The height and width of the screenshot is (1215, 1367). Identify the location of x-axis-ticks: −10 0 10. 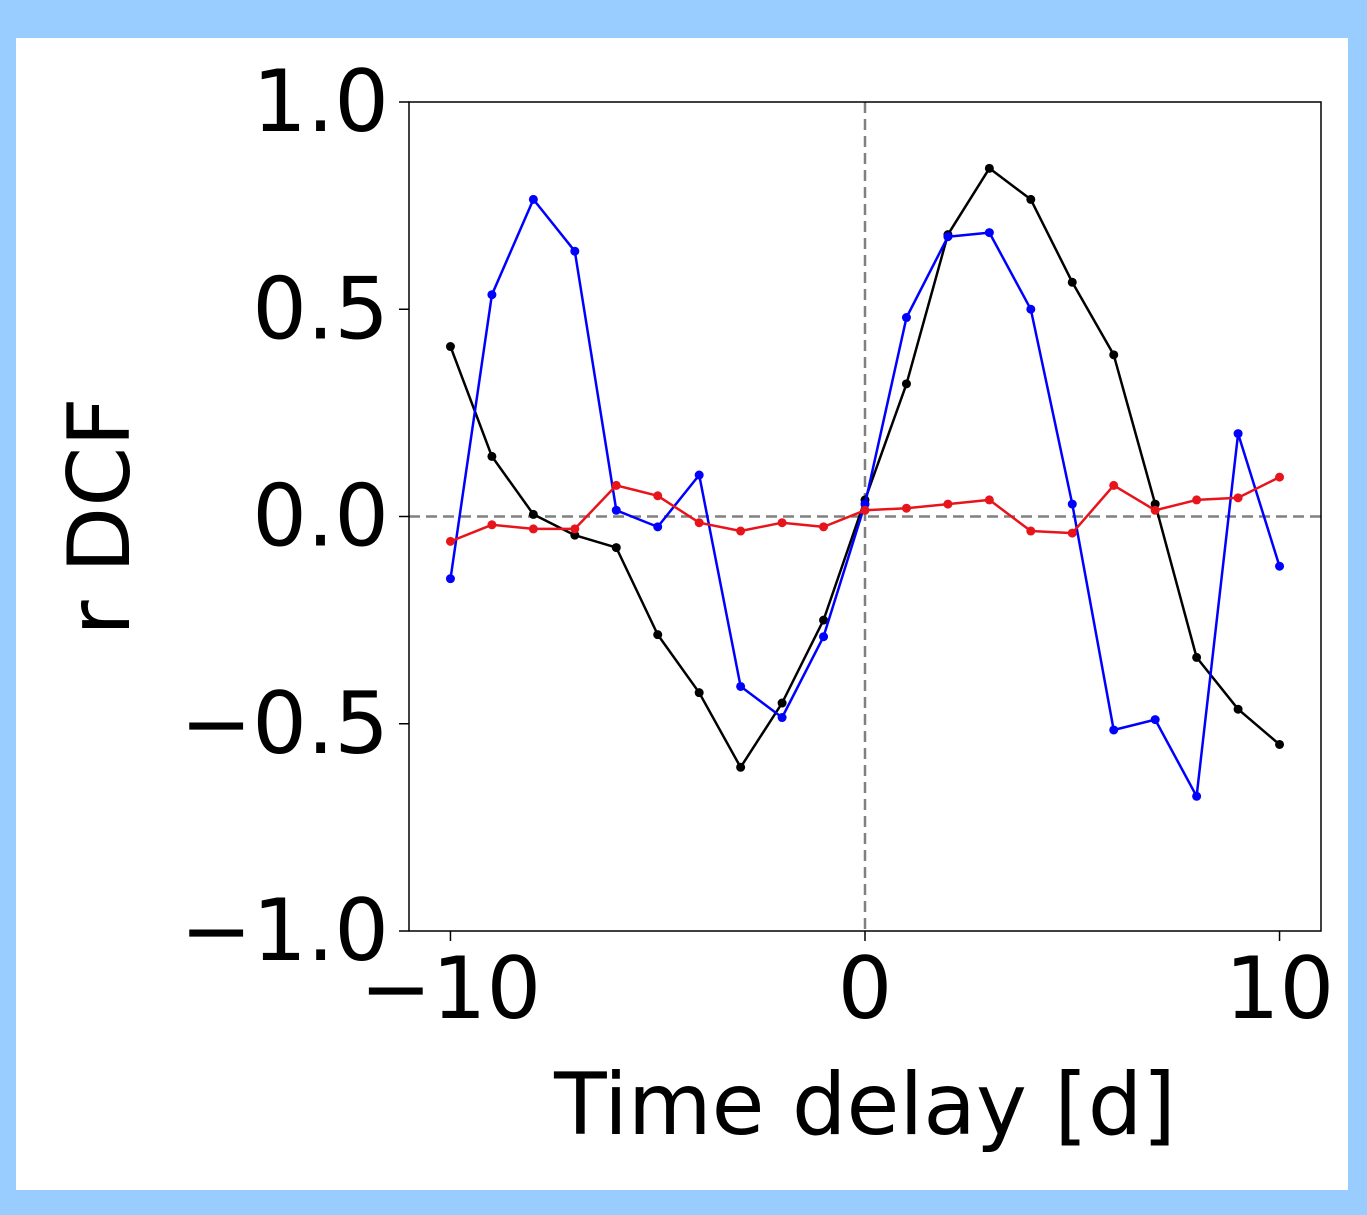
(847, 985).